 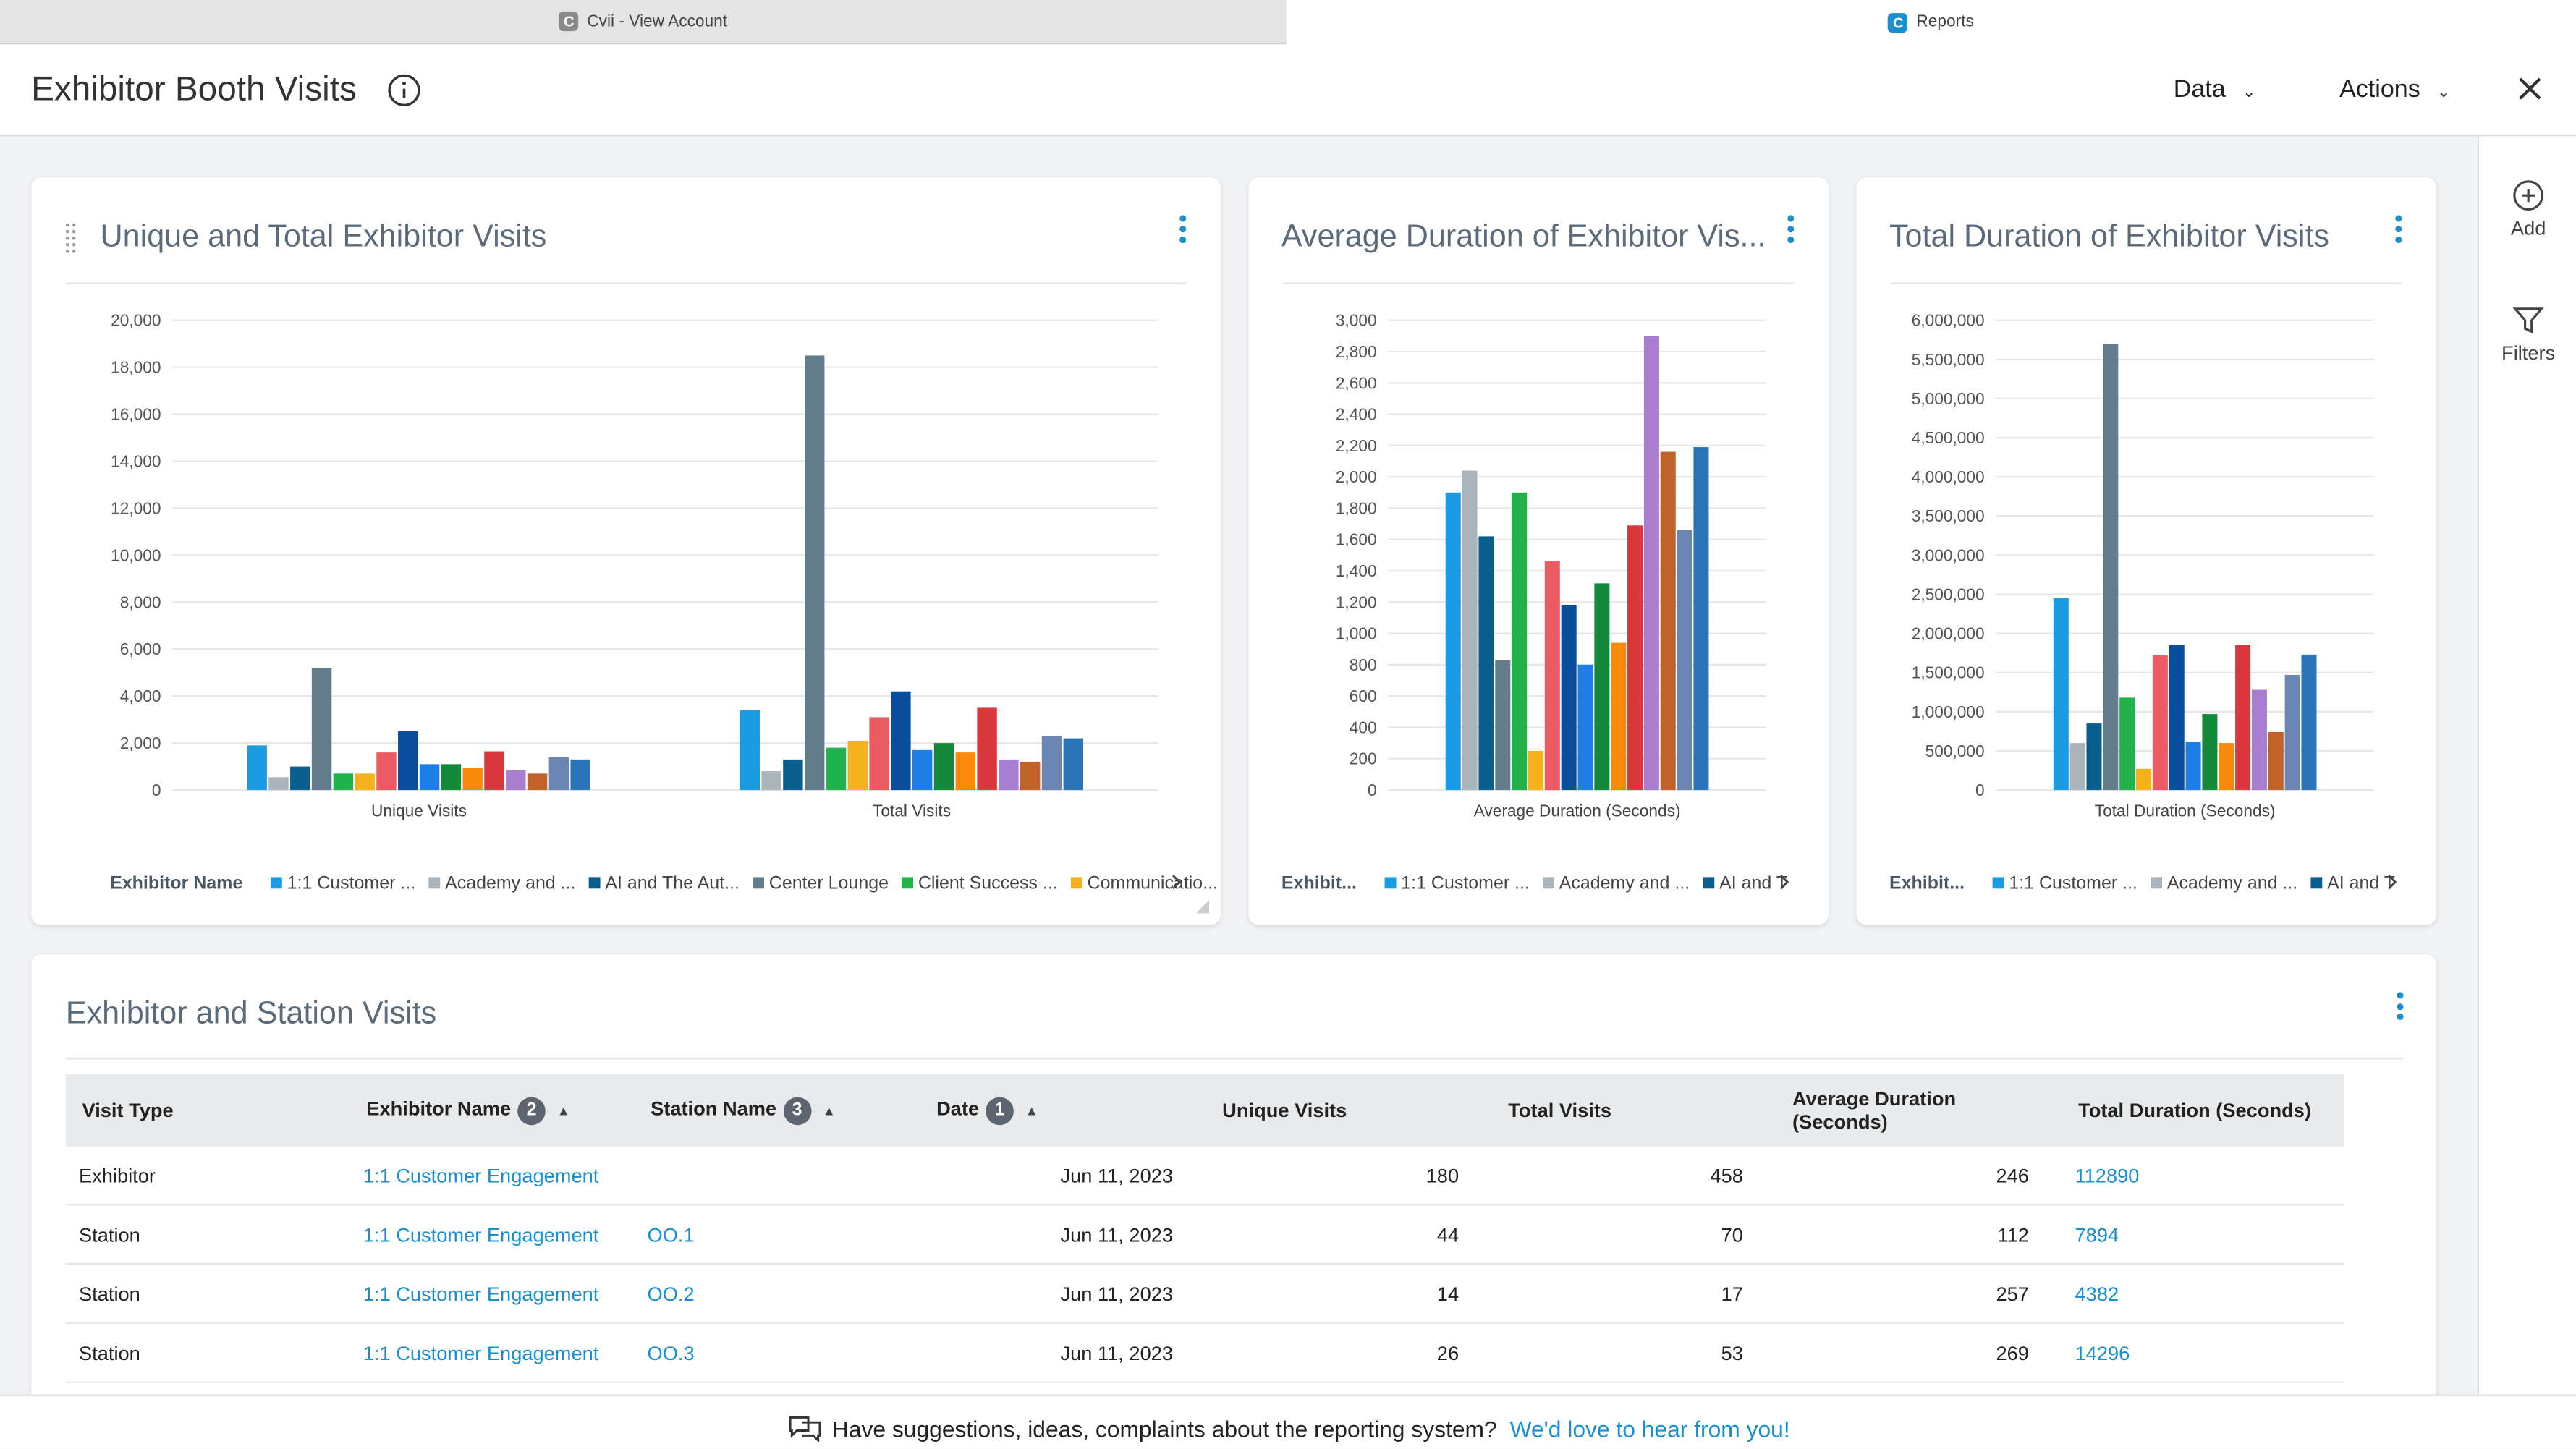 I want to click on header-label: Unique Visits, so click(x=1284, y=1110).